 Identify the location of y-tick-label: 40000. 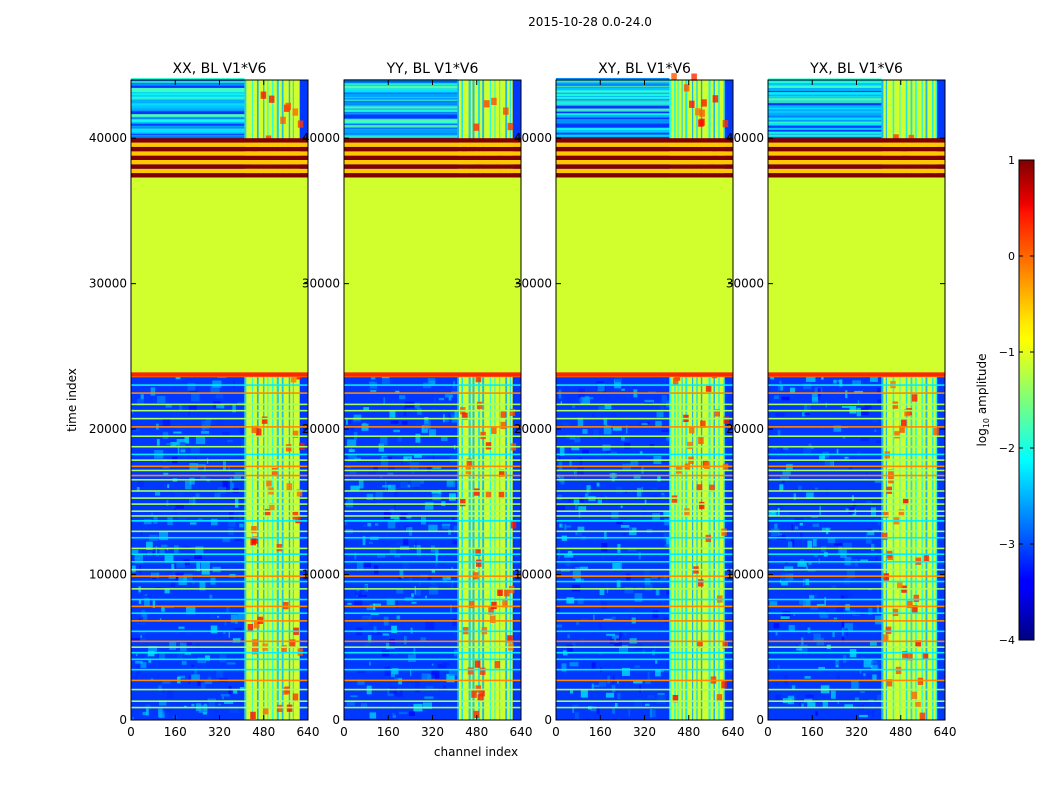
(108, 138).